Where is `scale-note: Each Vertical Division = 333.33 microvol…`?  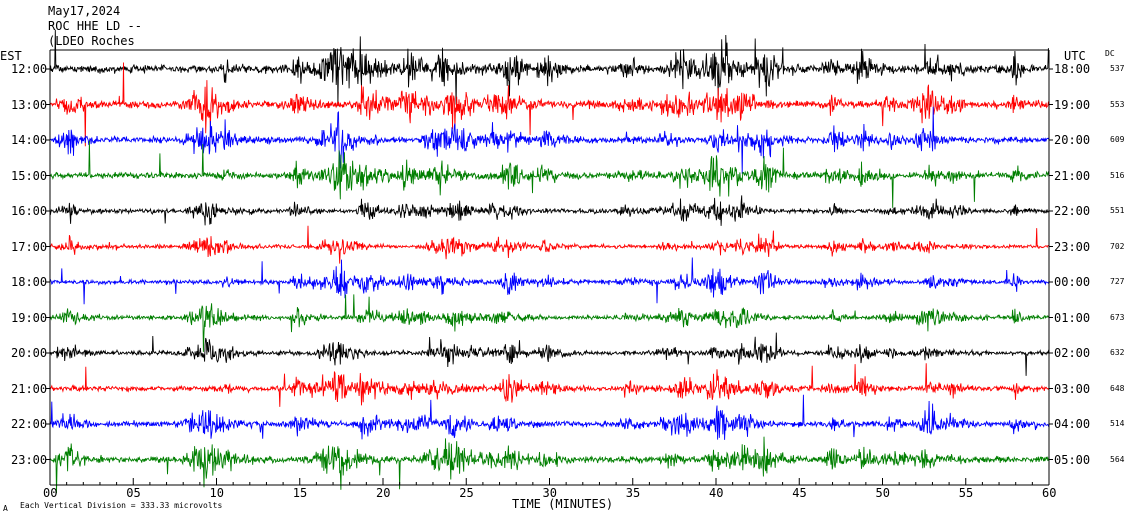
scale-note: Each Vertical Division = 333.33 microvol… is located at coordinates (121, 505).